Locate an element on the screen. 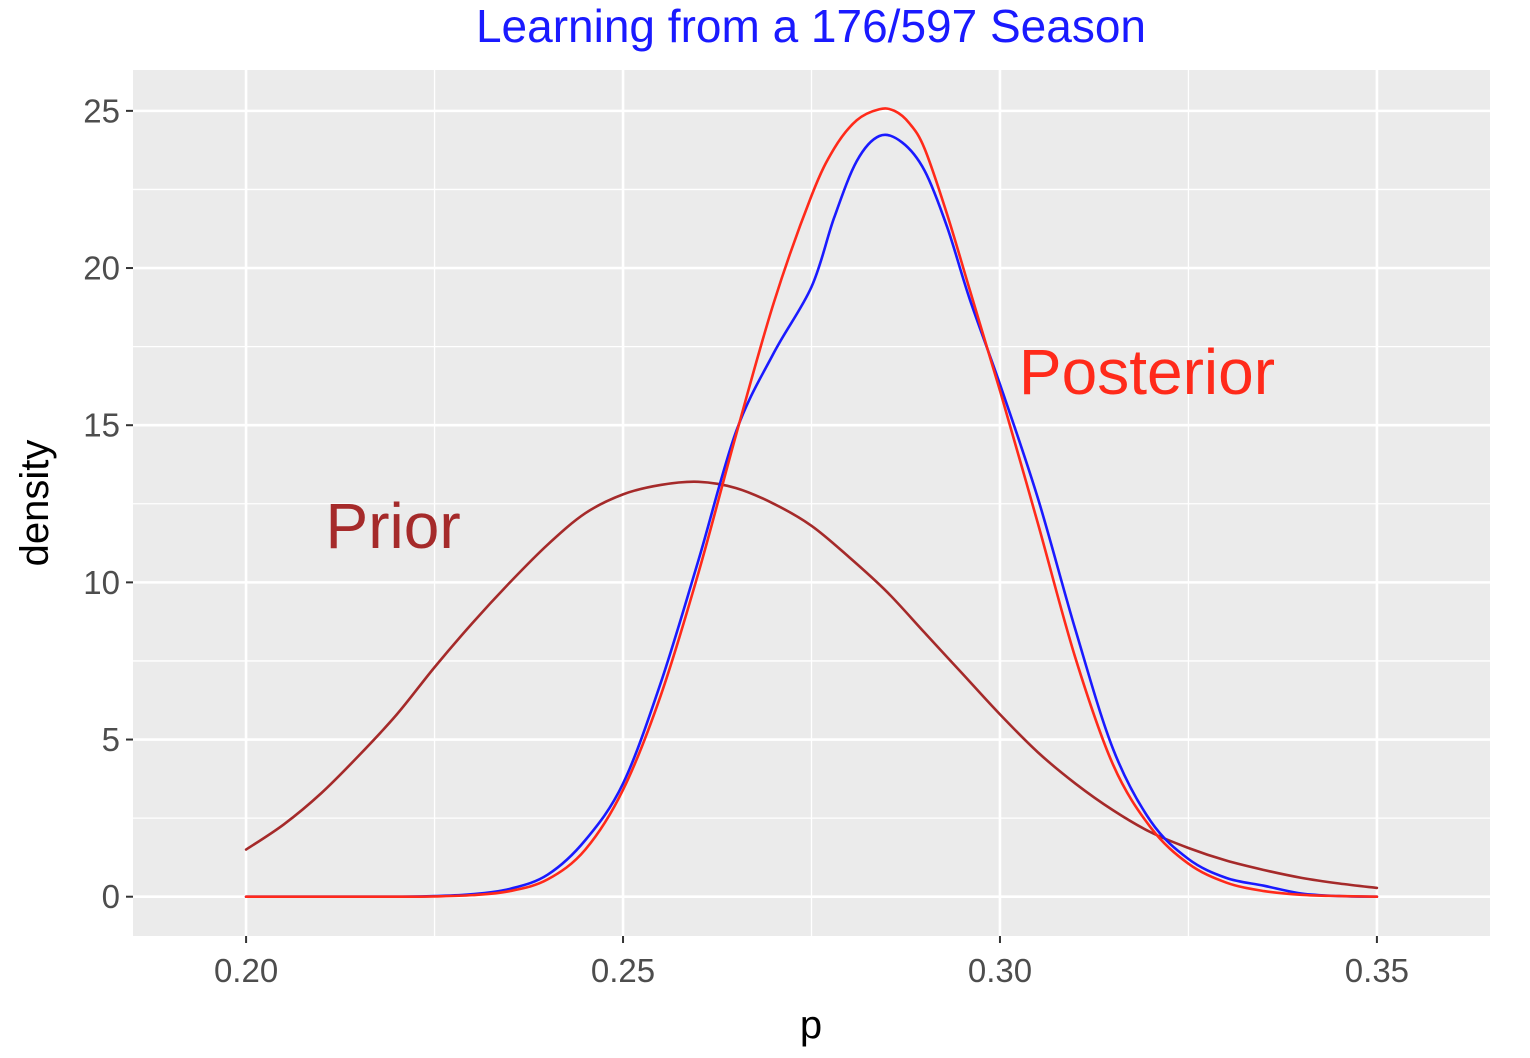 The height and width of the screenshot is (1058, 1530). y-tick-label: 25 is located at coordinates (101, 110).